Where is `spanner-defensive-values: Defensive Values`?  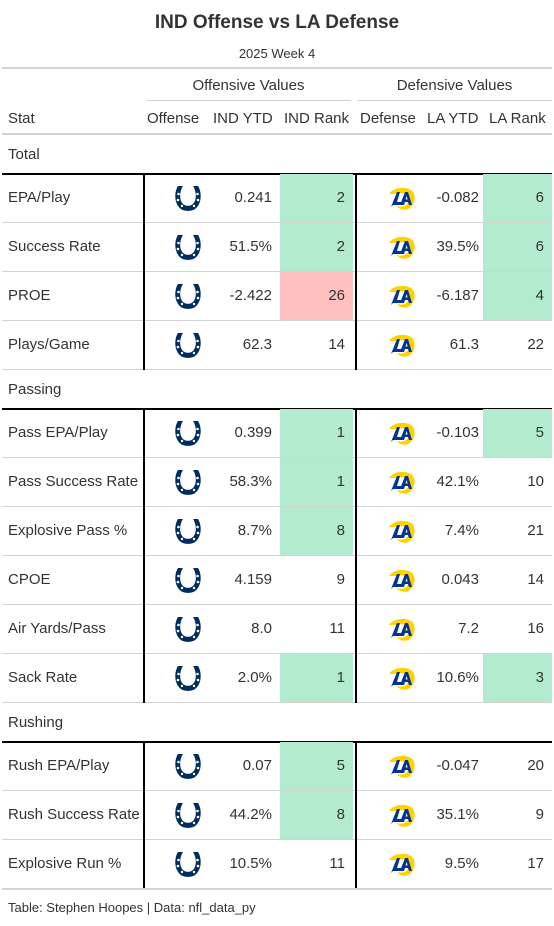 spanner-defensive-values: Defensive Values is located at coordinates (454, 85).